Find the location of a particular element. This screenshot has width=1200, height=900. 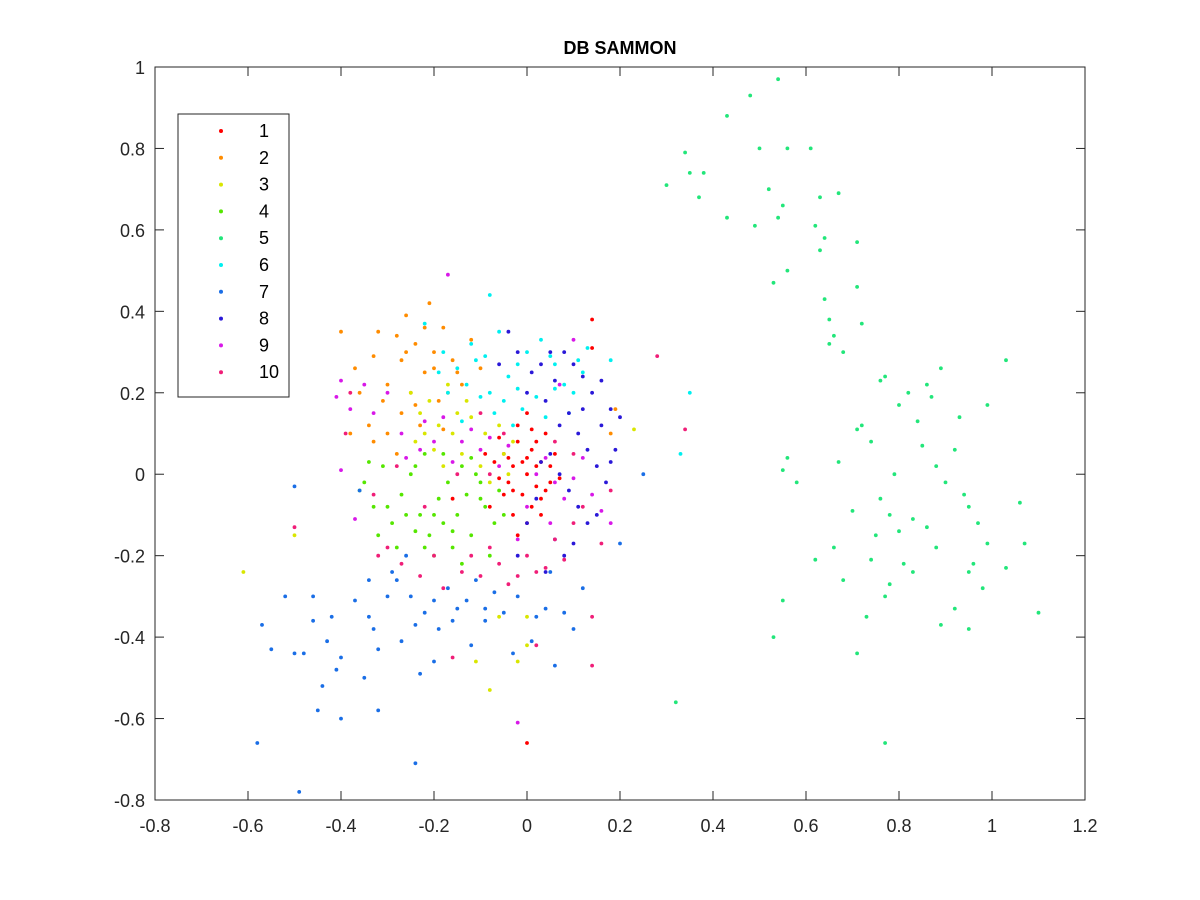

legend: 1 2 3 4 5 6 7 8 9 10 is located at coordinates (233, 255).